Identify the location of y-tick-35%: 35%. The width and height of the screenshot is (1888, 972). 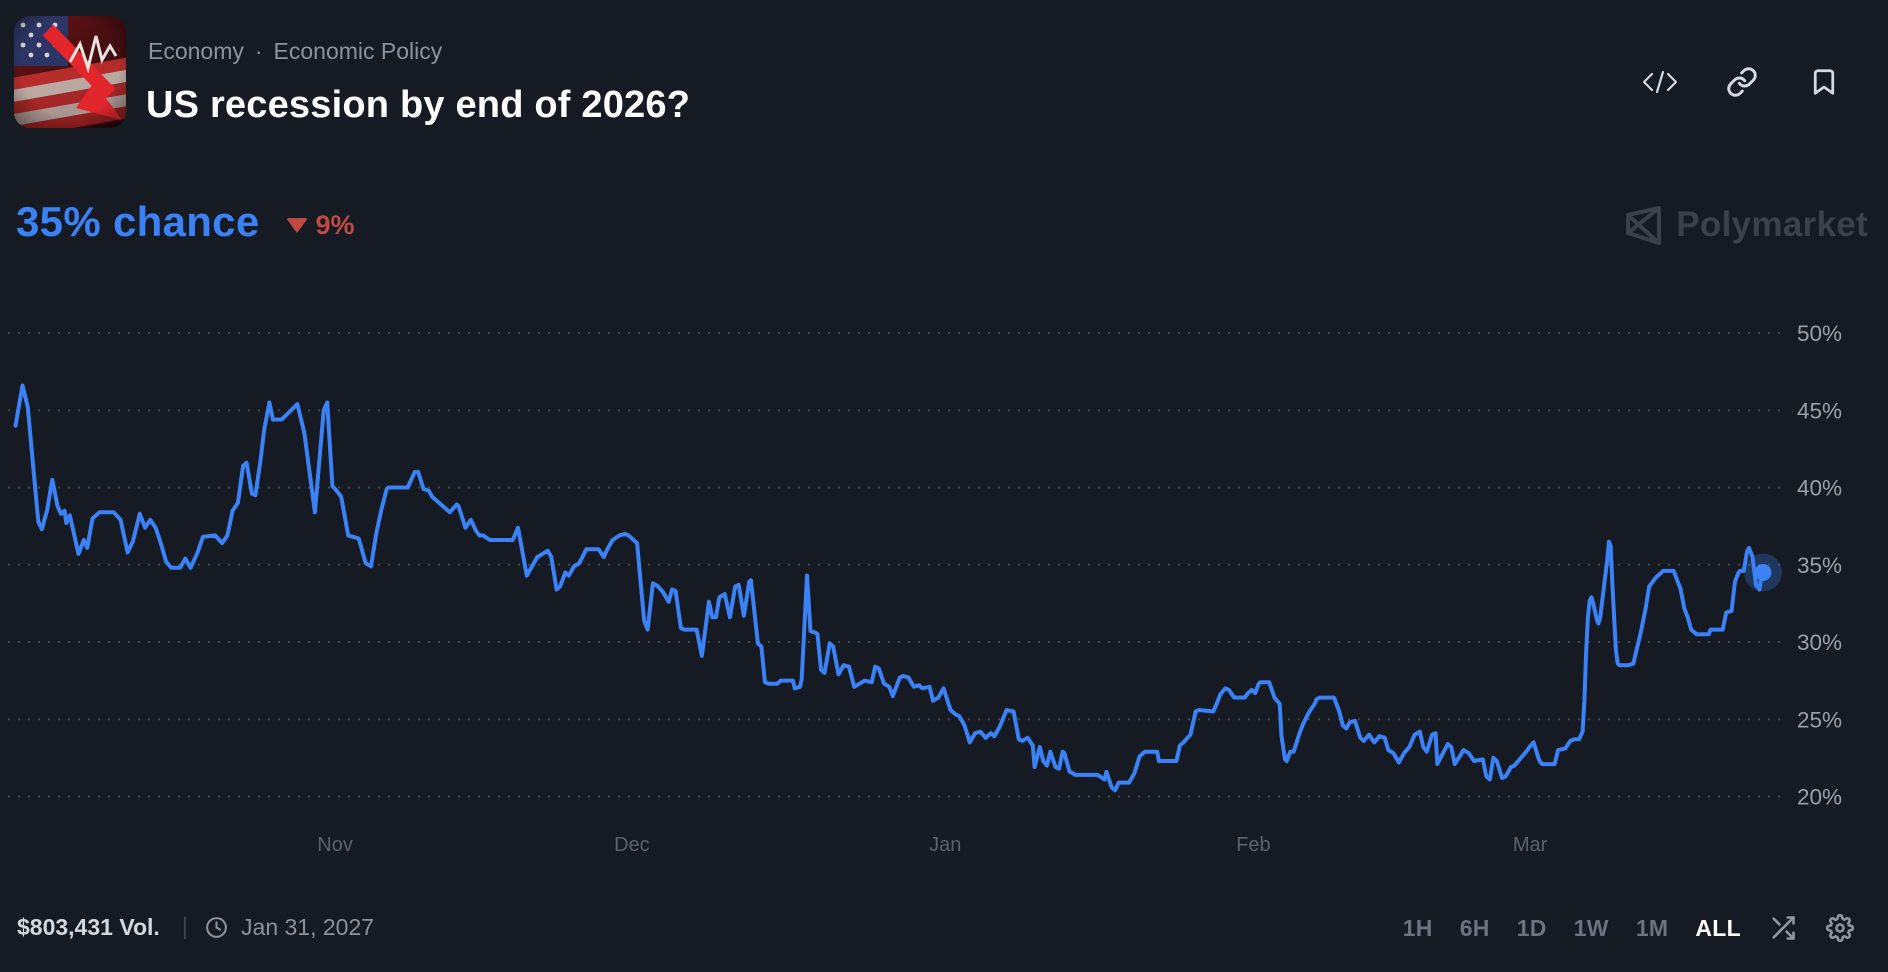
(1819, 565).